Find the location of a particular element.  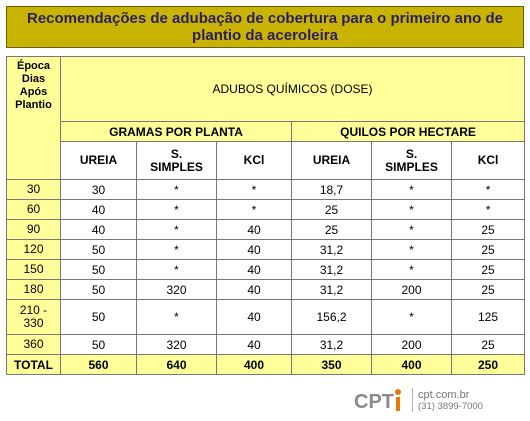

table-row: 150 50 * 40 31,2 * 25 is located at coordinates (266, 269).